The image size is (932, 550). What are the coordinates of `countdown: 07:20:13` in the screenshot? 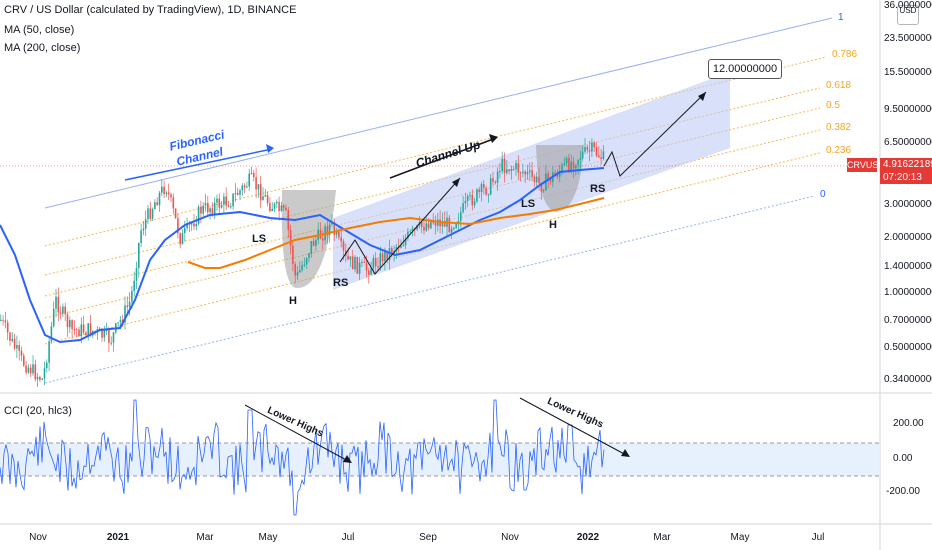 It's located at (902, 177).